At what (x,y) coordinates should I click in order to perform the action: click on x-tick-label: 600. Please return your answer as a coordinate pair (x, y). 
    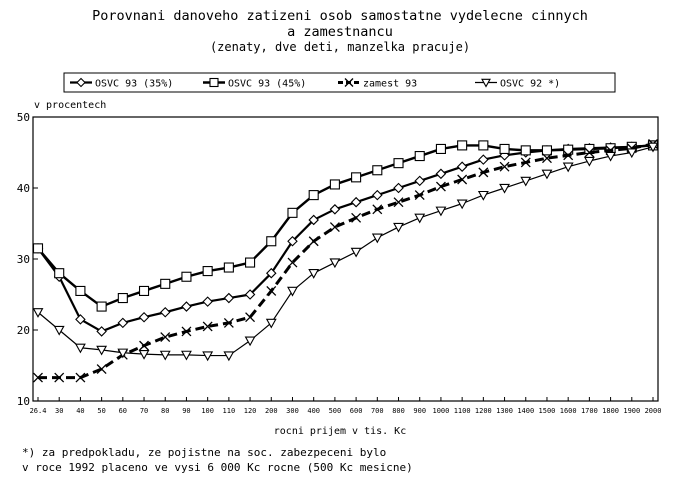
    Looking at the image, I should click on (356, 411).